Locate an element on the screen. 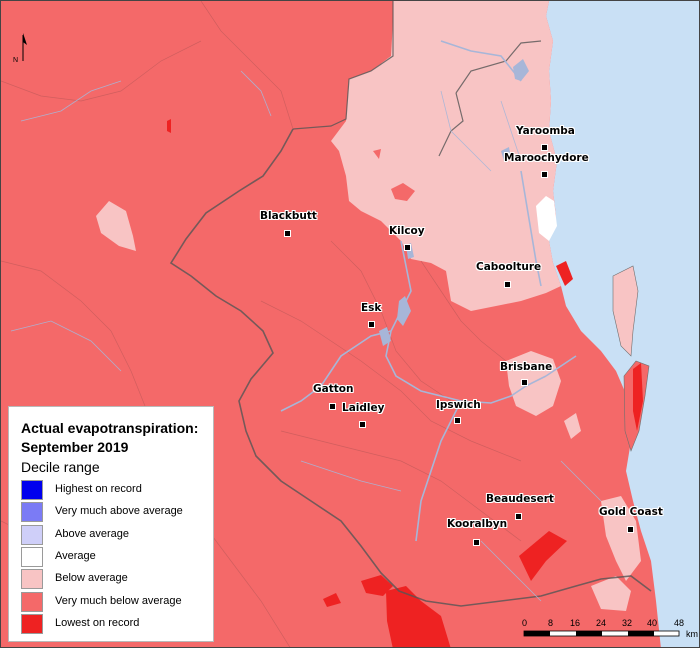 The height and width of the screenshot is (648, 700). scale-tick-label: 24 is located at coordinates (601, 623).